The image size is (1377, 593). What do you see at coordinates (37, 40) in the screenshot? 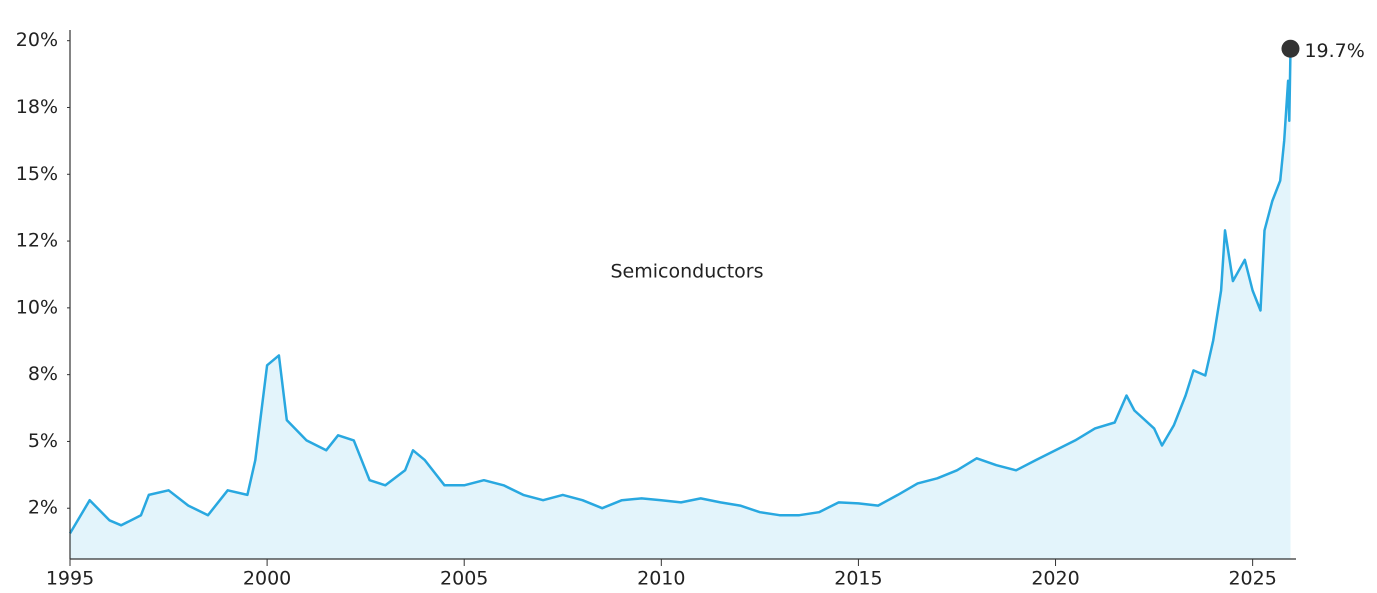
I see `y-tick-label: 20%` at bounding box center [37, 40].